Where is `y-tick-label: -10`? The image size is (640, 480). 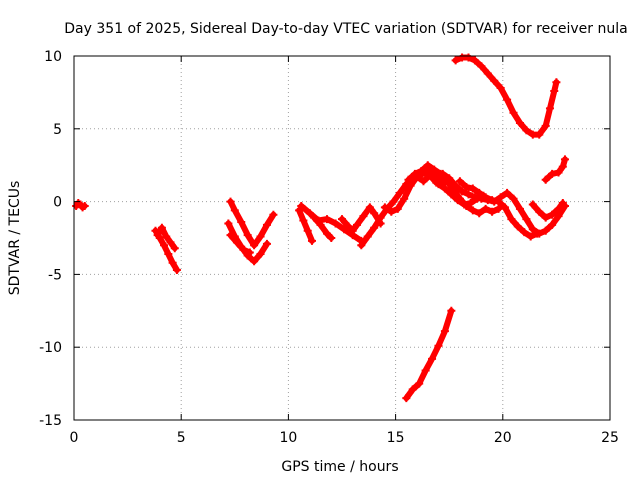 y-tick-label: -10 is located at coordinates (50, 348).